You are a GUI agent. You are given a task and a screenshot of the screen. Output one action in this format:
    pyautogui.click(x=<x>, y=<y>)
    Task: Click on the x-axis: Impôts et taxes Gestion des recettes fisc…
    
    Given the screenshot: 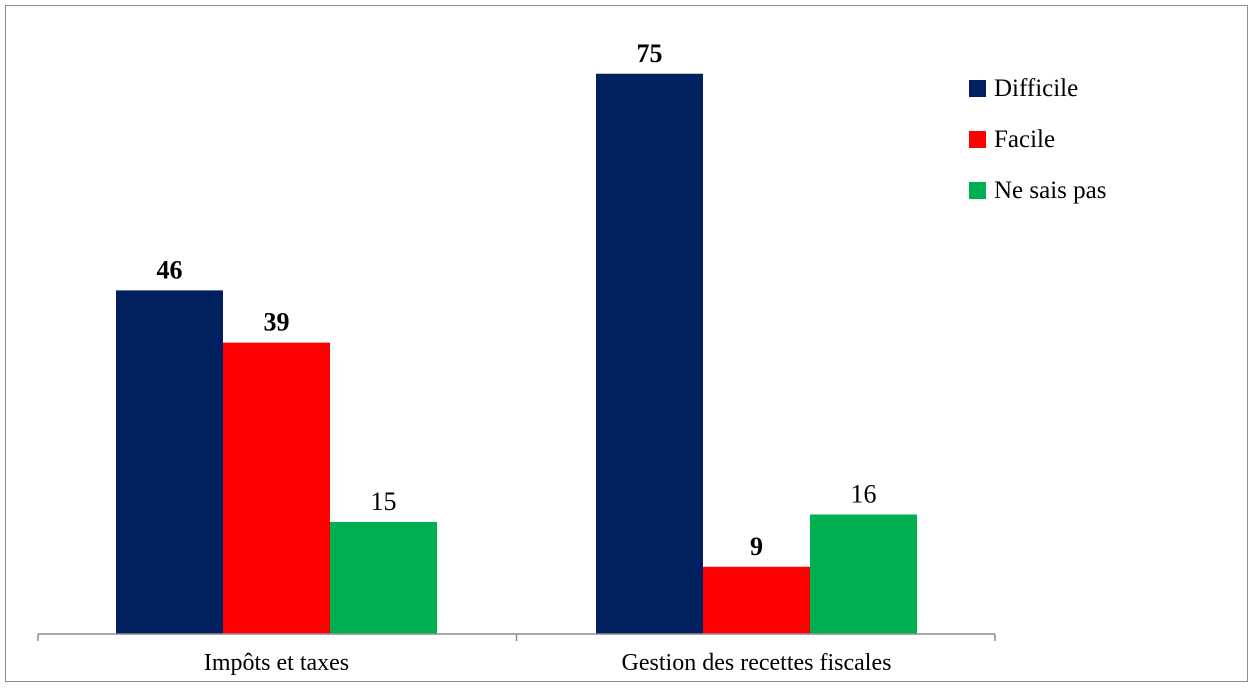 What is the action you would take?
    pyautogui.click(x=516, y=654)
    